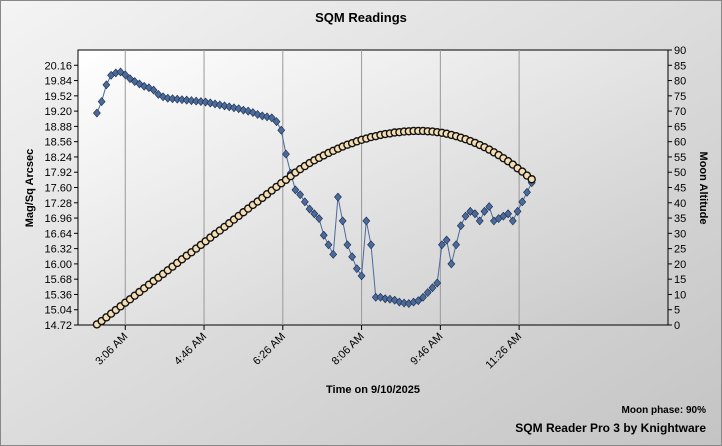 This screenshot has width=722, height=446. What do you see at coordinates (677, 326) in the screenshot?
I see `y2-tick-label: 0` at bounding box center [677, 326].